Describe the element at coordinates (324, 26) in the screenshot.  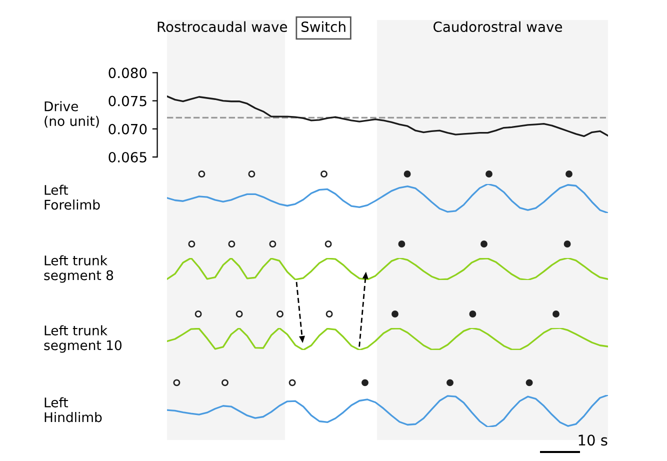
I see `text: Switch` at that location.